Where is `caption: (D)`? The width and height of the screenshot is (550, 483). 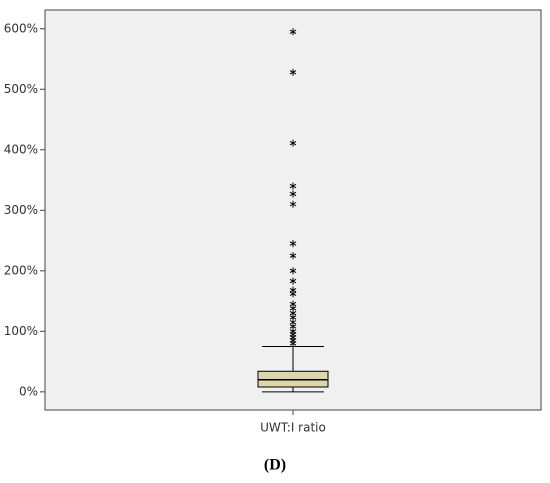 caption: (D) is located at coordinates (275, 465).